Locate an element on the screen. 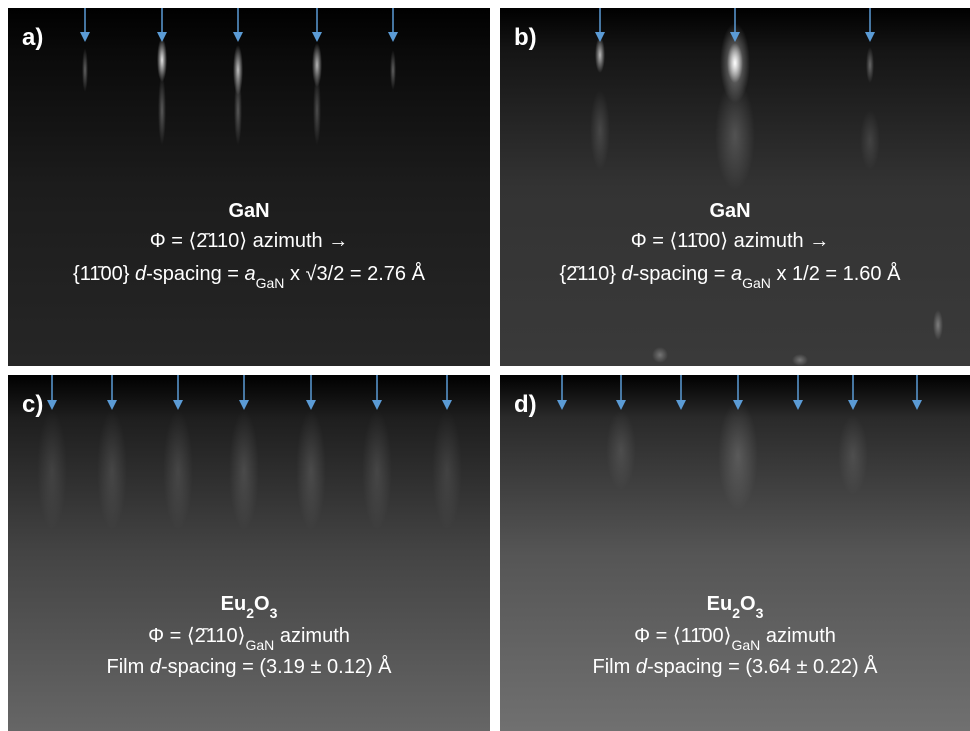 This screenshot has height=731, width=970. caption-line: {2̄110} d-spacing = aGaN x 1/2 = 1.60 Å is located at coordinates (731, 276).